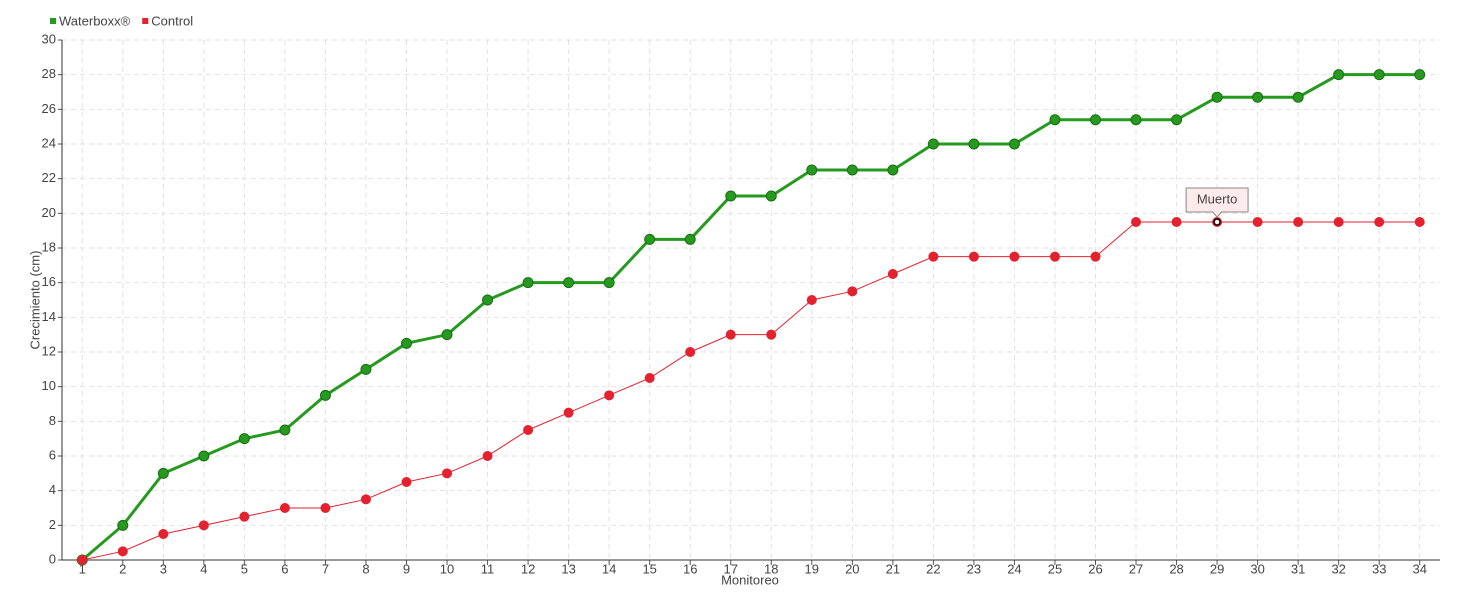 The width and height of the screenshot is (1460, 600). What do you see at coordinates (812, 568) in the screenshot?
I see `x-tick-label: 19` at bounding box center [812, 568].